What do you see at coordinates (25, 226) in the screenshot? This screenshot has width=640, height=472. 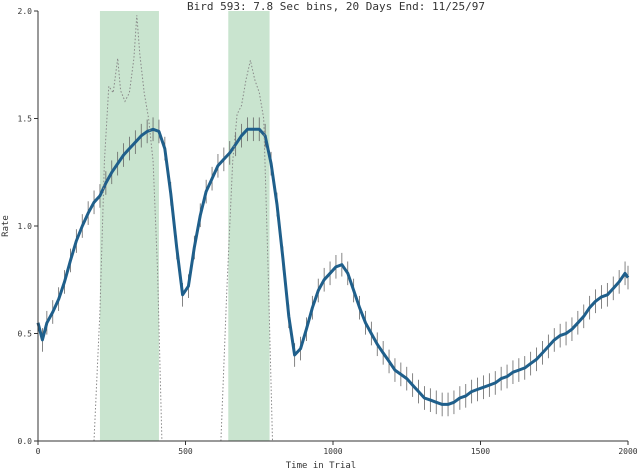 I see `y-tick-label: 1.0` at bounding box center [25, 226].